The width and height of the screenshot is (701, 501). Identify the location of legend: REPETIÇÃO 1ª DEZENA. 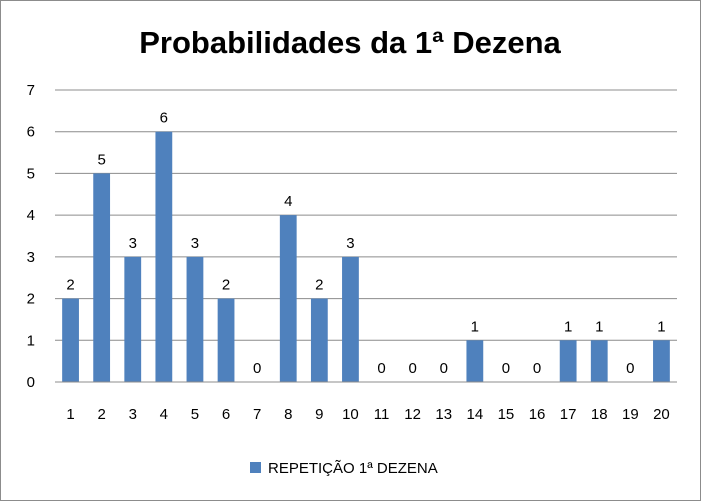
(344, 468).